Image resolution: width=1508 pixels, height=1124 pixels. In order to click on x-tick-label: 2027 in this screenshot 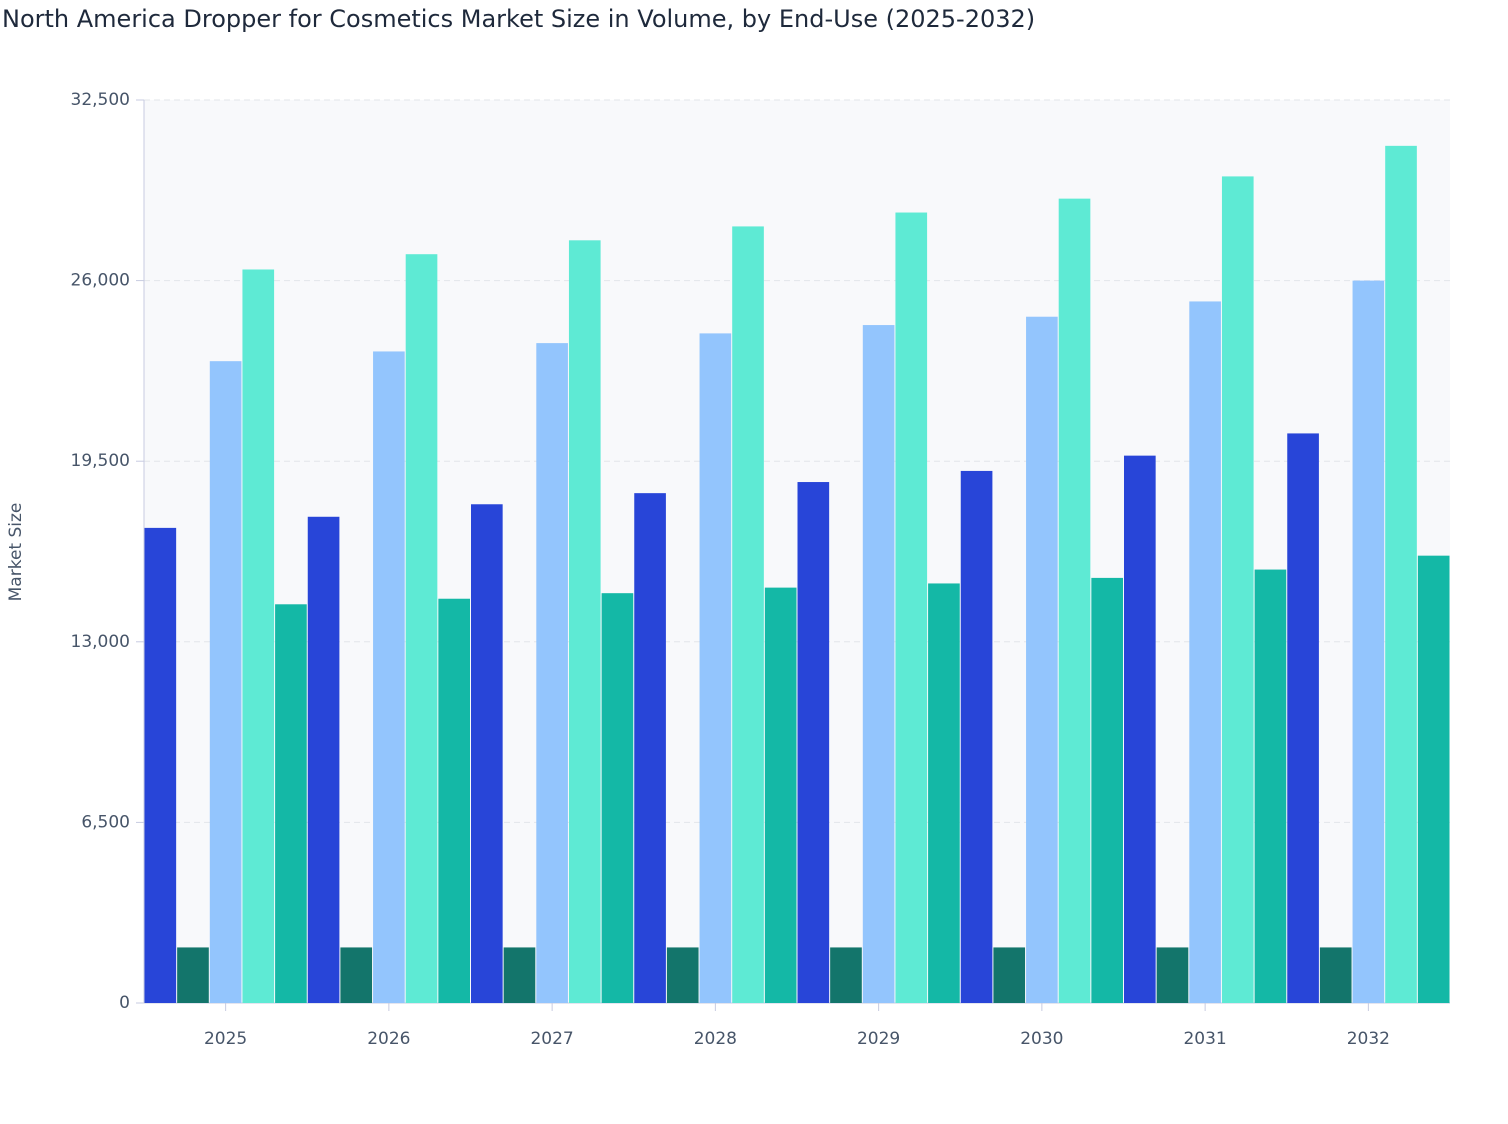, I will do `click(551, 1039)`.